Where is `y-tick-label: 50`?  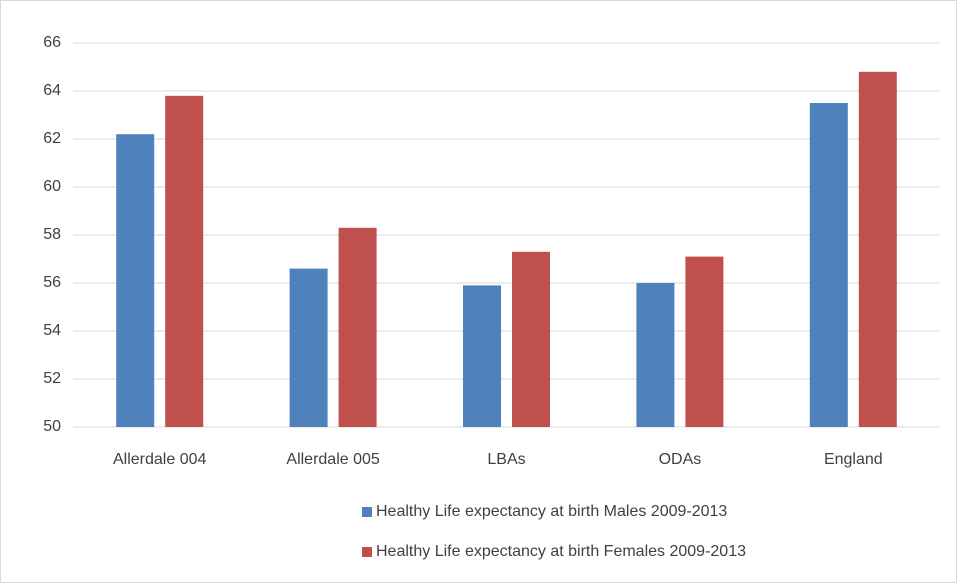 y-tick-label: 50 is located at coordinates (52, 426).